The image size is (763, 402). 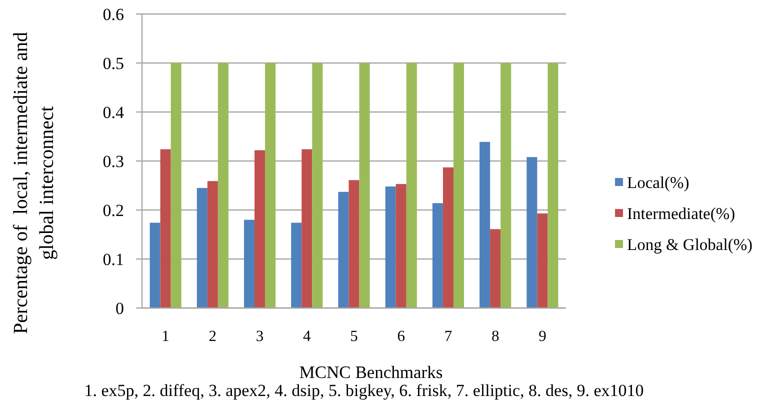 I want to click on y-tick-label: 0.3, so click(x=113, y=161).